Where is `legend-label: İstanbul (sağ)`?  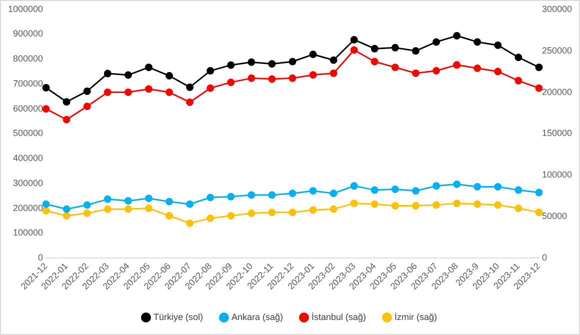
legend-label: İstanbul (sağ) is located at coordinates (339, 317).